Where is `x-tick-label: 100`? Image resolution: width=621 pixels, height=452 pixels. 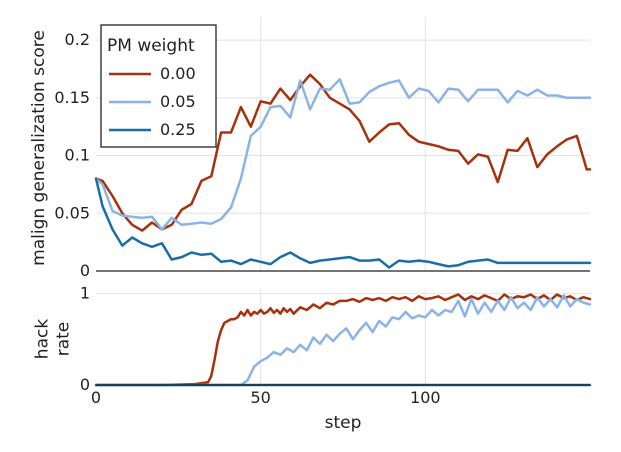
x-tick-label: 100 is located at coordinates (425, 397).